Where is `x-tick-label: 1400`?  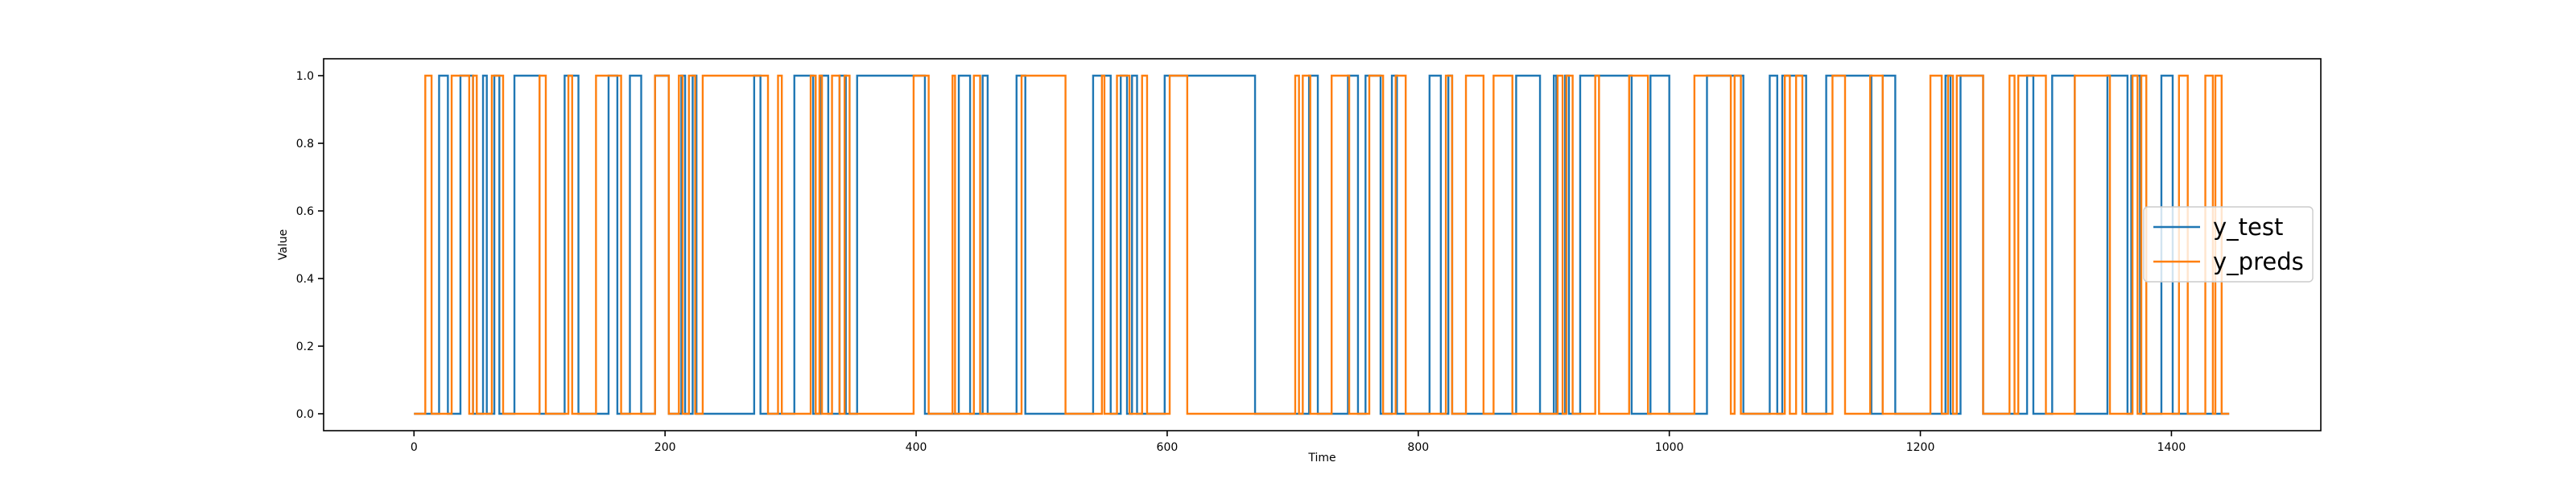 x-tick-label: 1400 is located at coordinates (2171, 447).